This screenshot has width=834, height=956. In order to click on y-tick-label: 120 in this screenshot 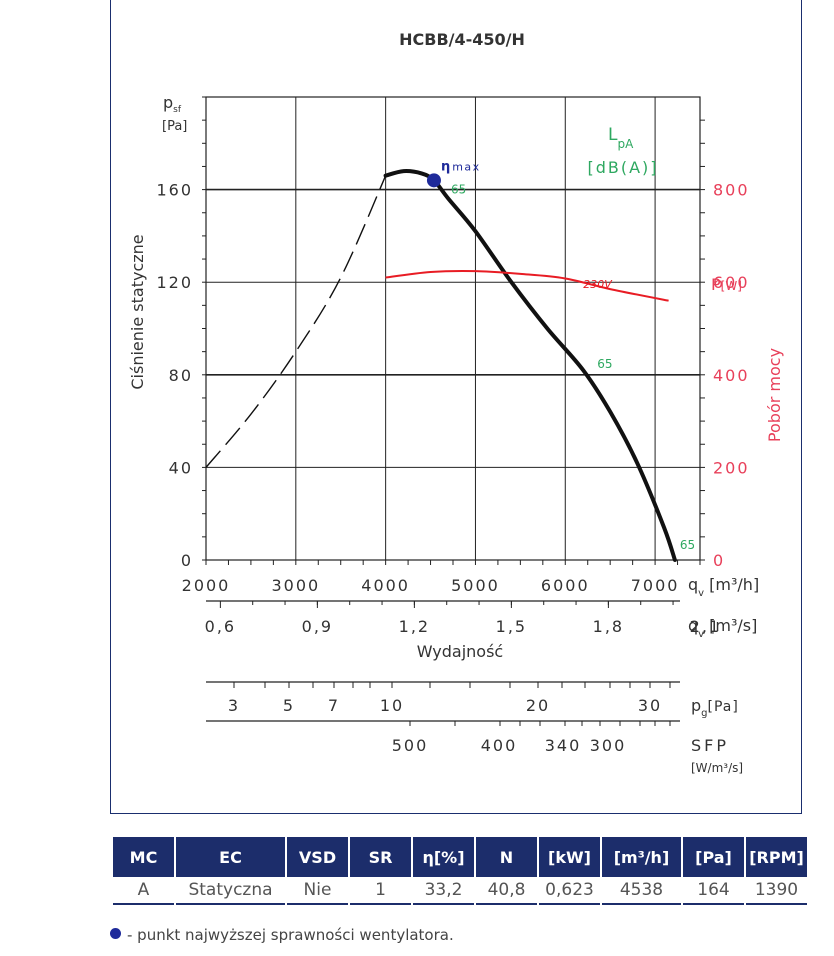, I will do `click(174, 282)`.